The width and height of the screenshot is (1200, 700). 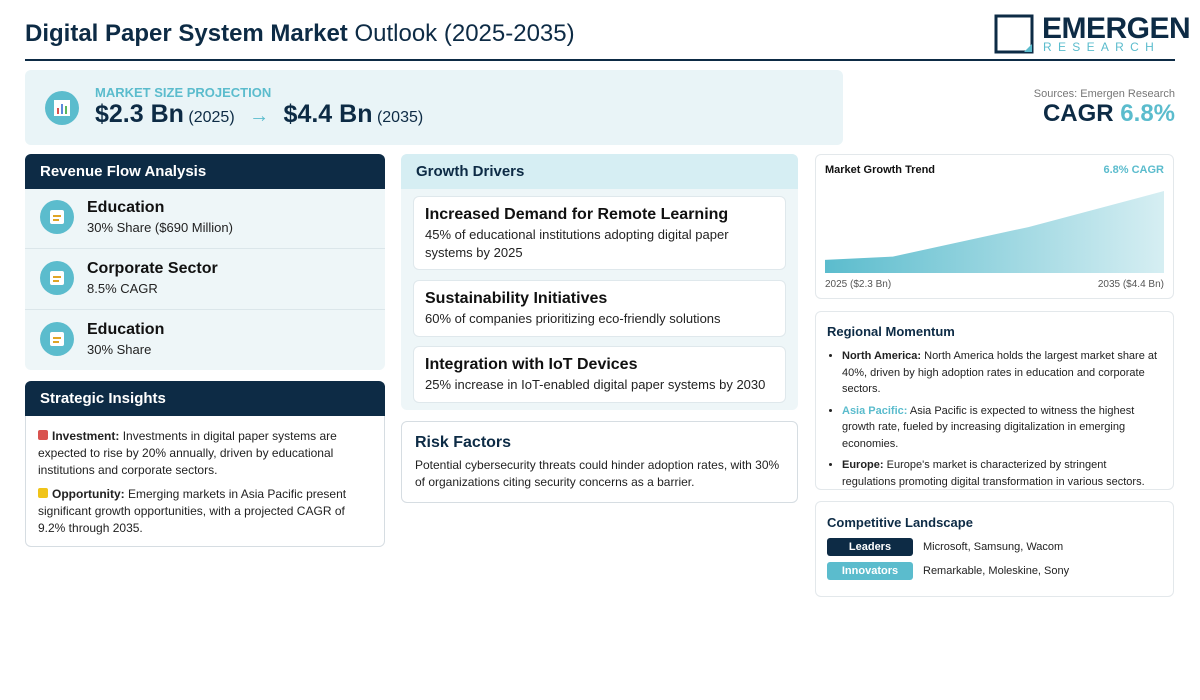 What do you see at coordinates (205, 339) in the screenshot?
I see `revenue-item: Education 30% Share` at bounding box center [205, 339].